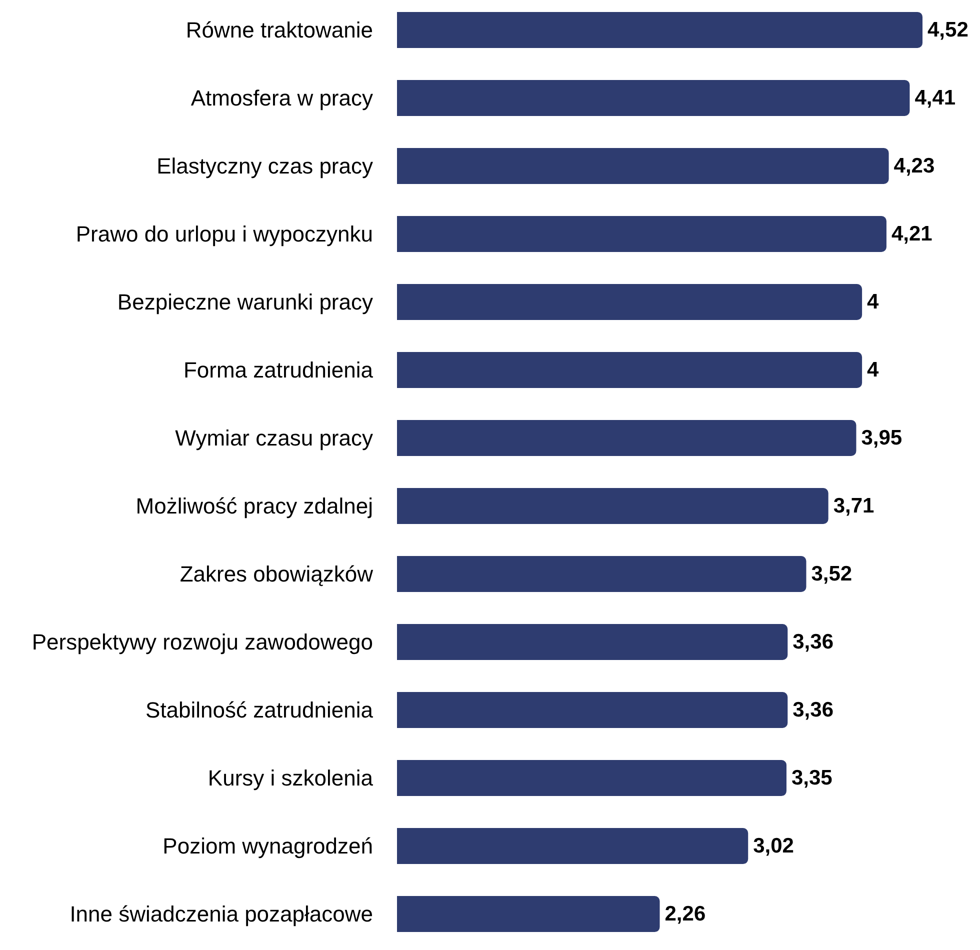  I want to click on y-tick-label: Kursy i szkolenia, so click(291, 778).